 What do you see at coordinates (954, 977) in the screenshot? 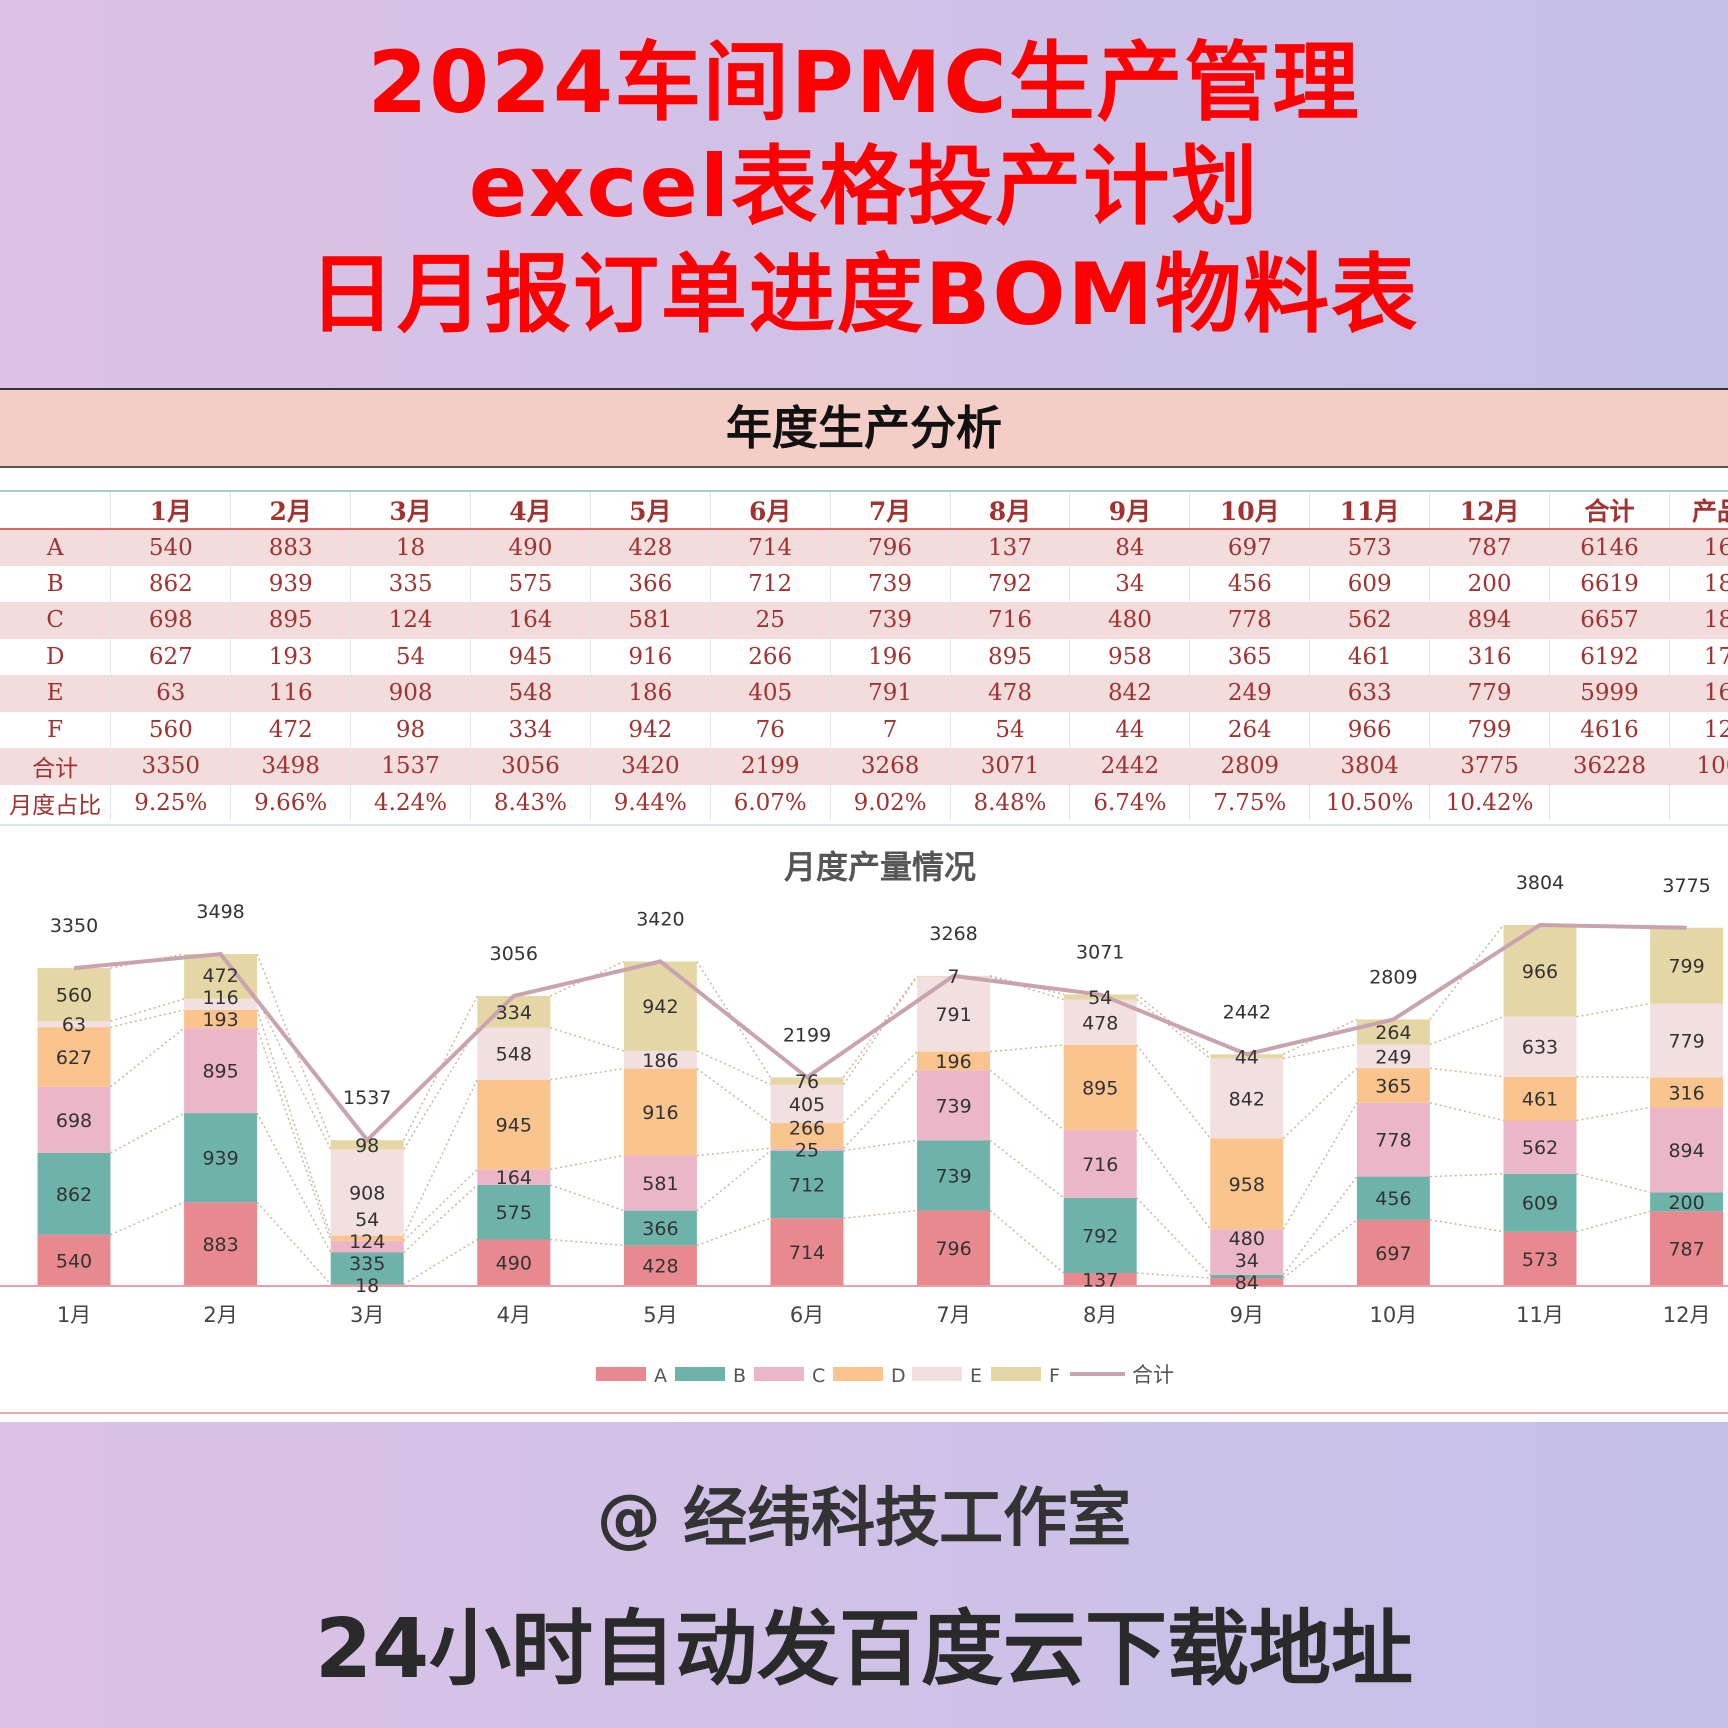
I see `data-label: 7` at bounding box center [954, 977].